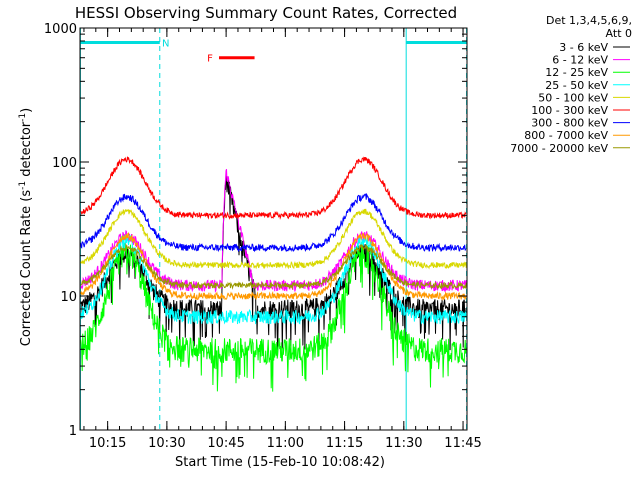 This screenshot has width=640, height=480. What do you see at coordinates (569, 110) in the screenshot?
I see `legend-label-5: 100 - 300 keV` at bounding box center [569, 110].